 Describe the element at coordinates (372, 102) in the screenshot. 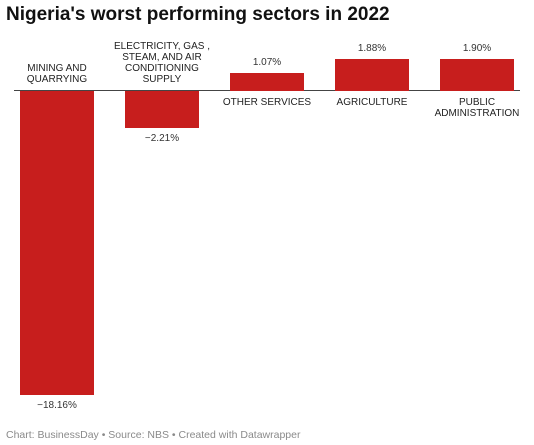

I see `category-label: AGRICULTURE` at that location.